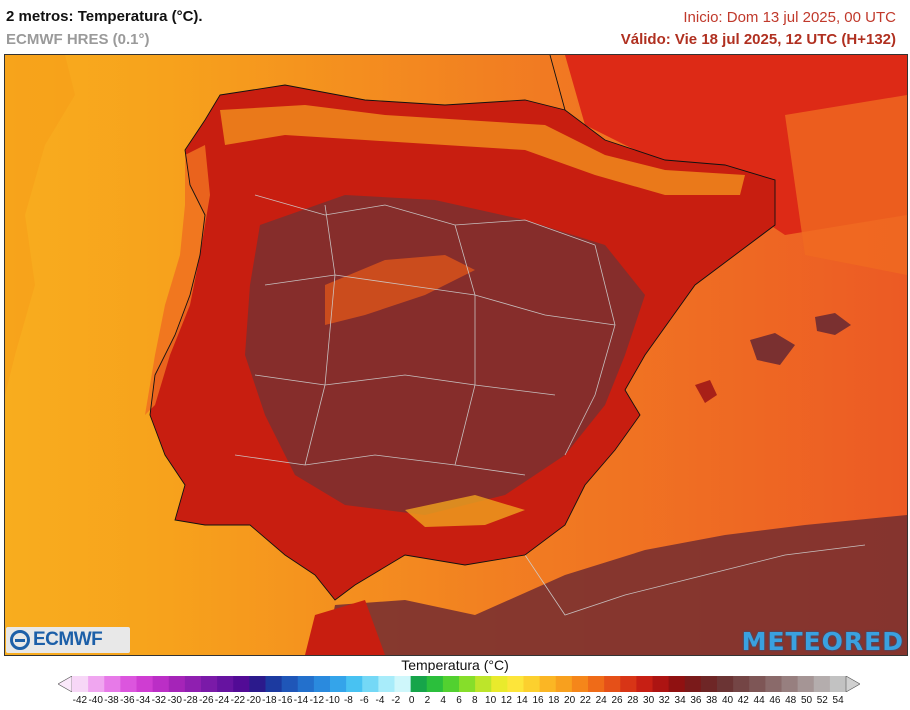 This screenshot has width=910, height=710. What do you see at coordinates (680, 700) in the screenshot?
I see `legend-tick-label: 34` at bounding box center [680, 700].